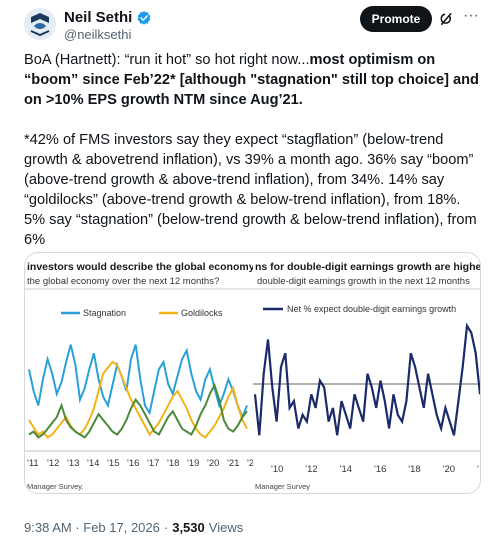 The width and height of the screenshot is (490, 545). What do you see at coordinates (113, 463) in the screenshot?
I see `x-tick-label: '15` at bounding box center [113, 463].